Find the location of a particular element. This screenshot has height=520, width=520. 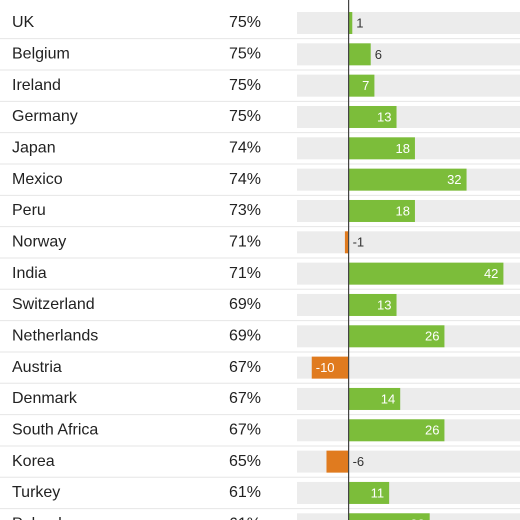

value-label: 11 is located at coordinates (378, 492).